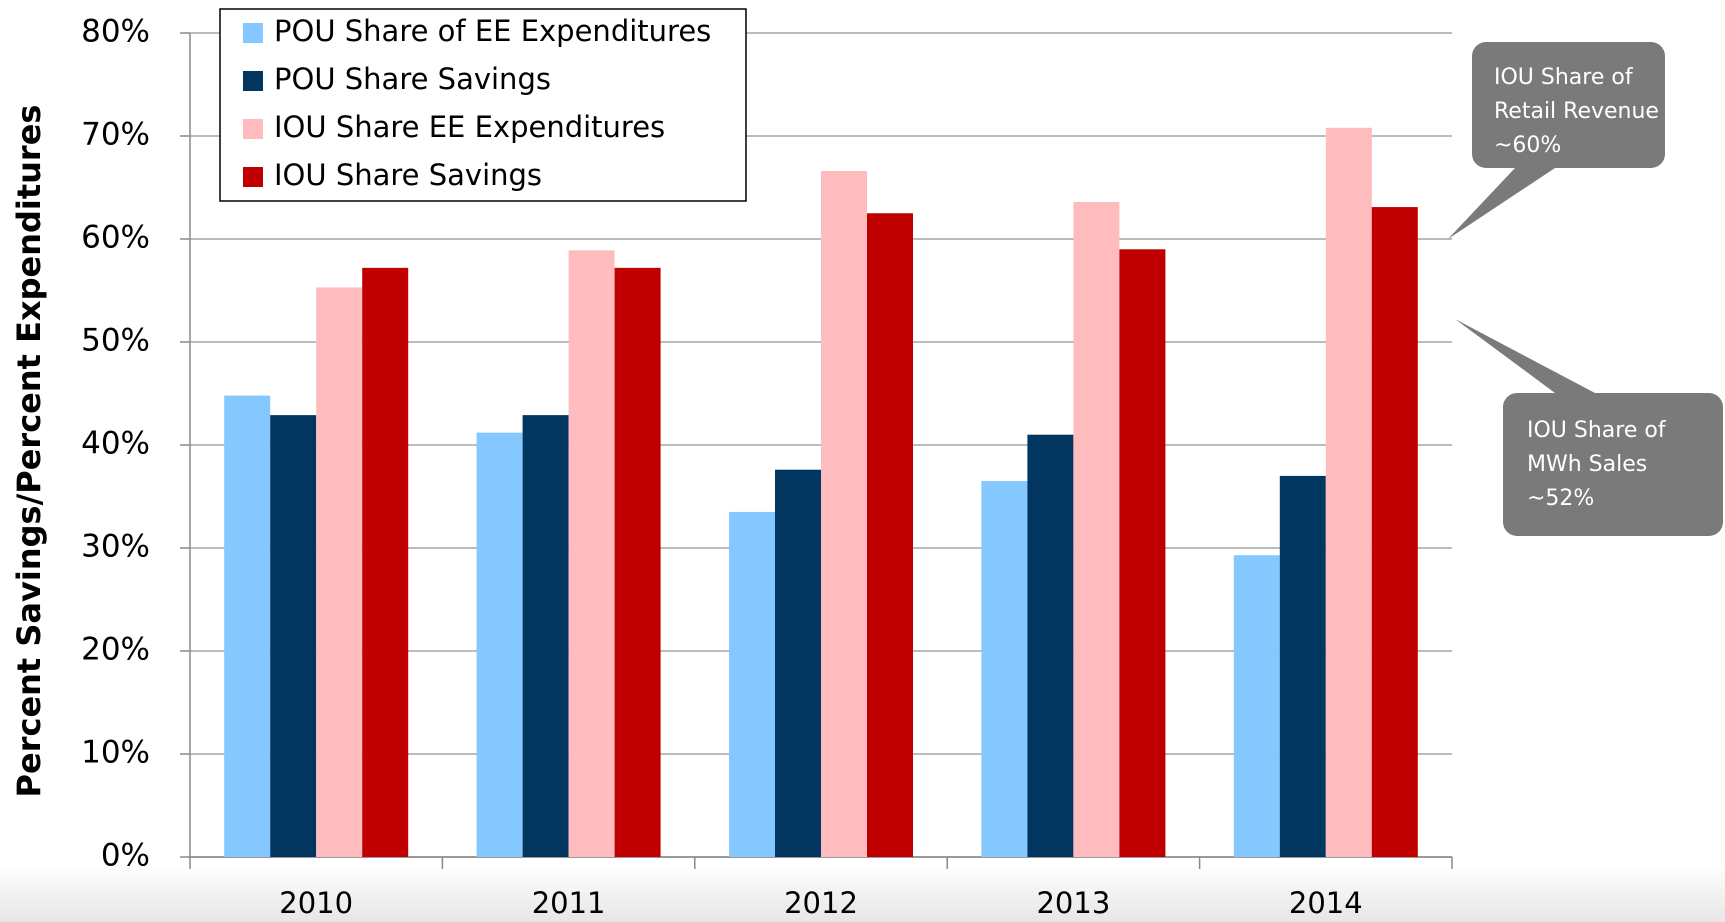  Describe the element at coordinates (569, 903) in the screenshot. I see `x-tick-label: 2011` at that location.